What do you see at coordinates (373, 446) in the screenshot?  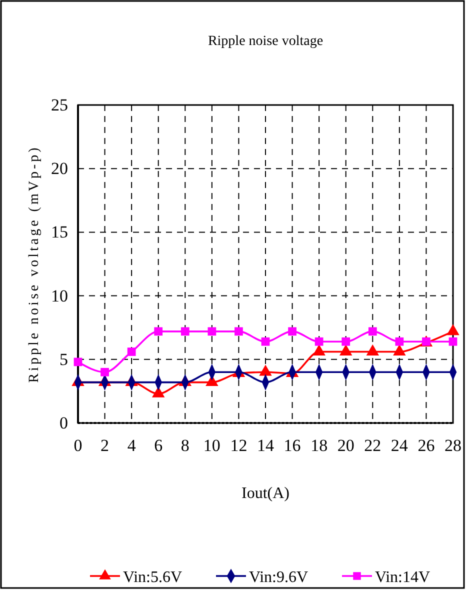 I see `x-tick-label: 22` at bounding box center [373, 446].